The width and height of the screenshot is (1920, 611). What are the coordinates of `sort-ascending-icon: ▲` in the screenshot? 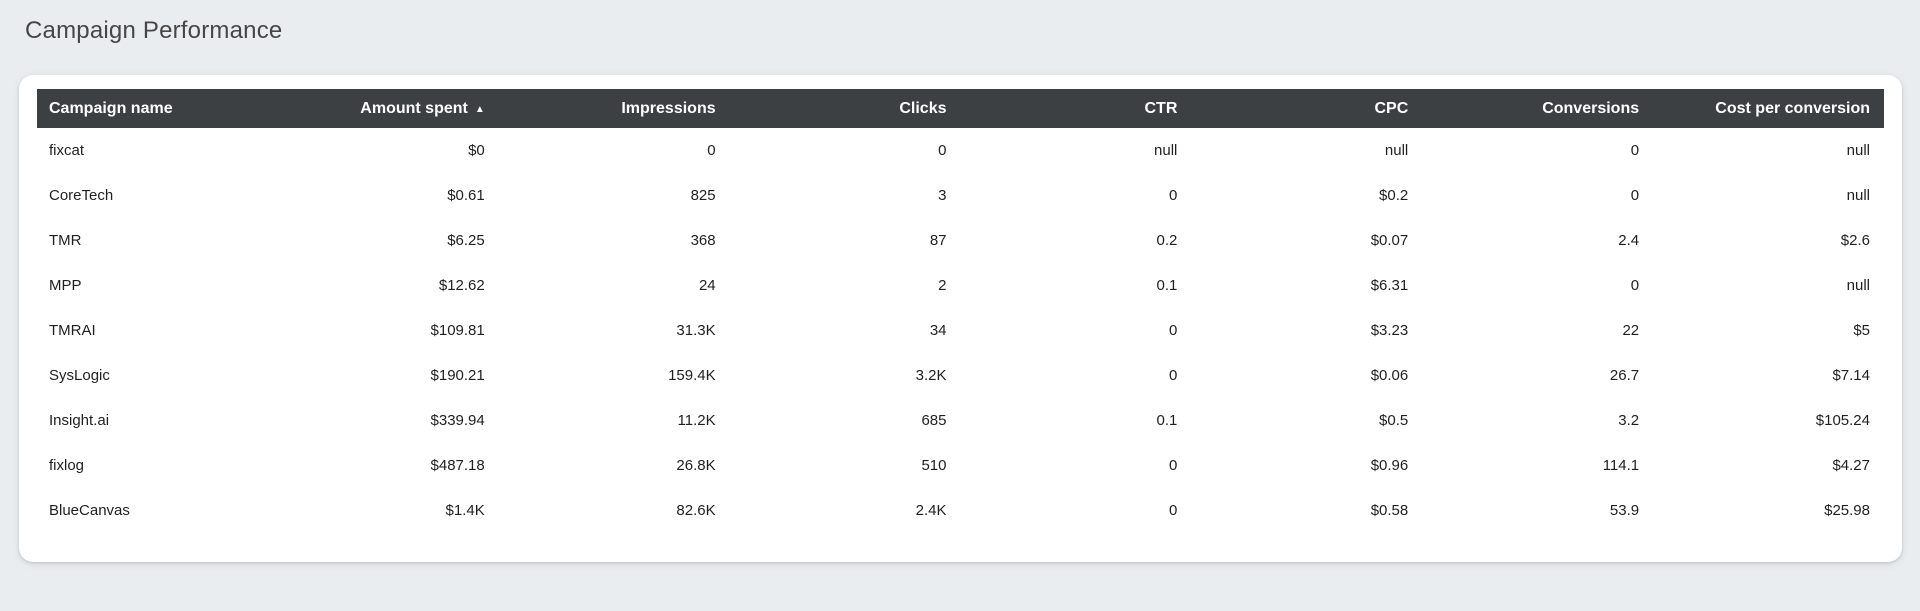 It's located at (479, 109).